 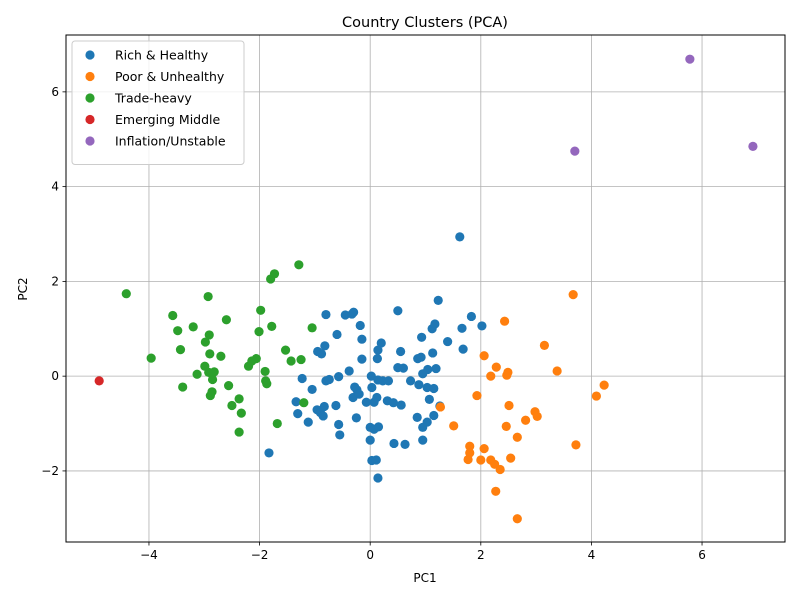 I want to click on x-tick-label: −4, so click(x=149, y=555).